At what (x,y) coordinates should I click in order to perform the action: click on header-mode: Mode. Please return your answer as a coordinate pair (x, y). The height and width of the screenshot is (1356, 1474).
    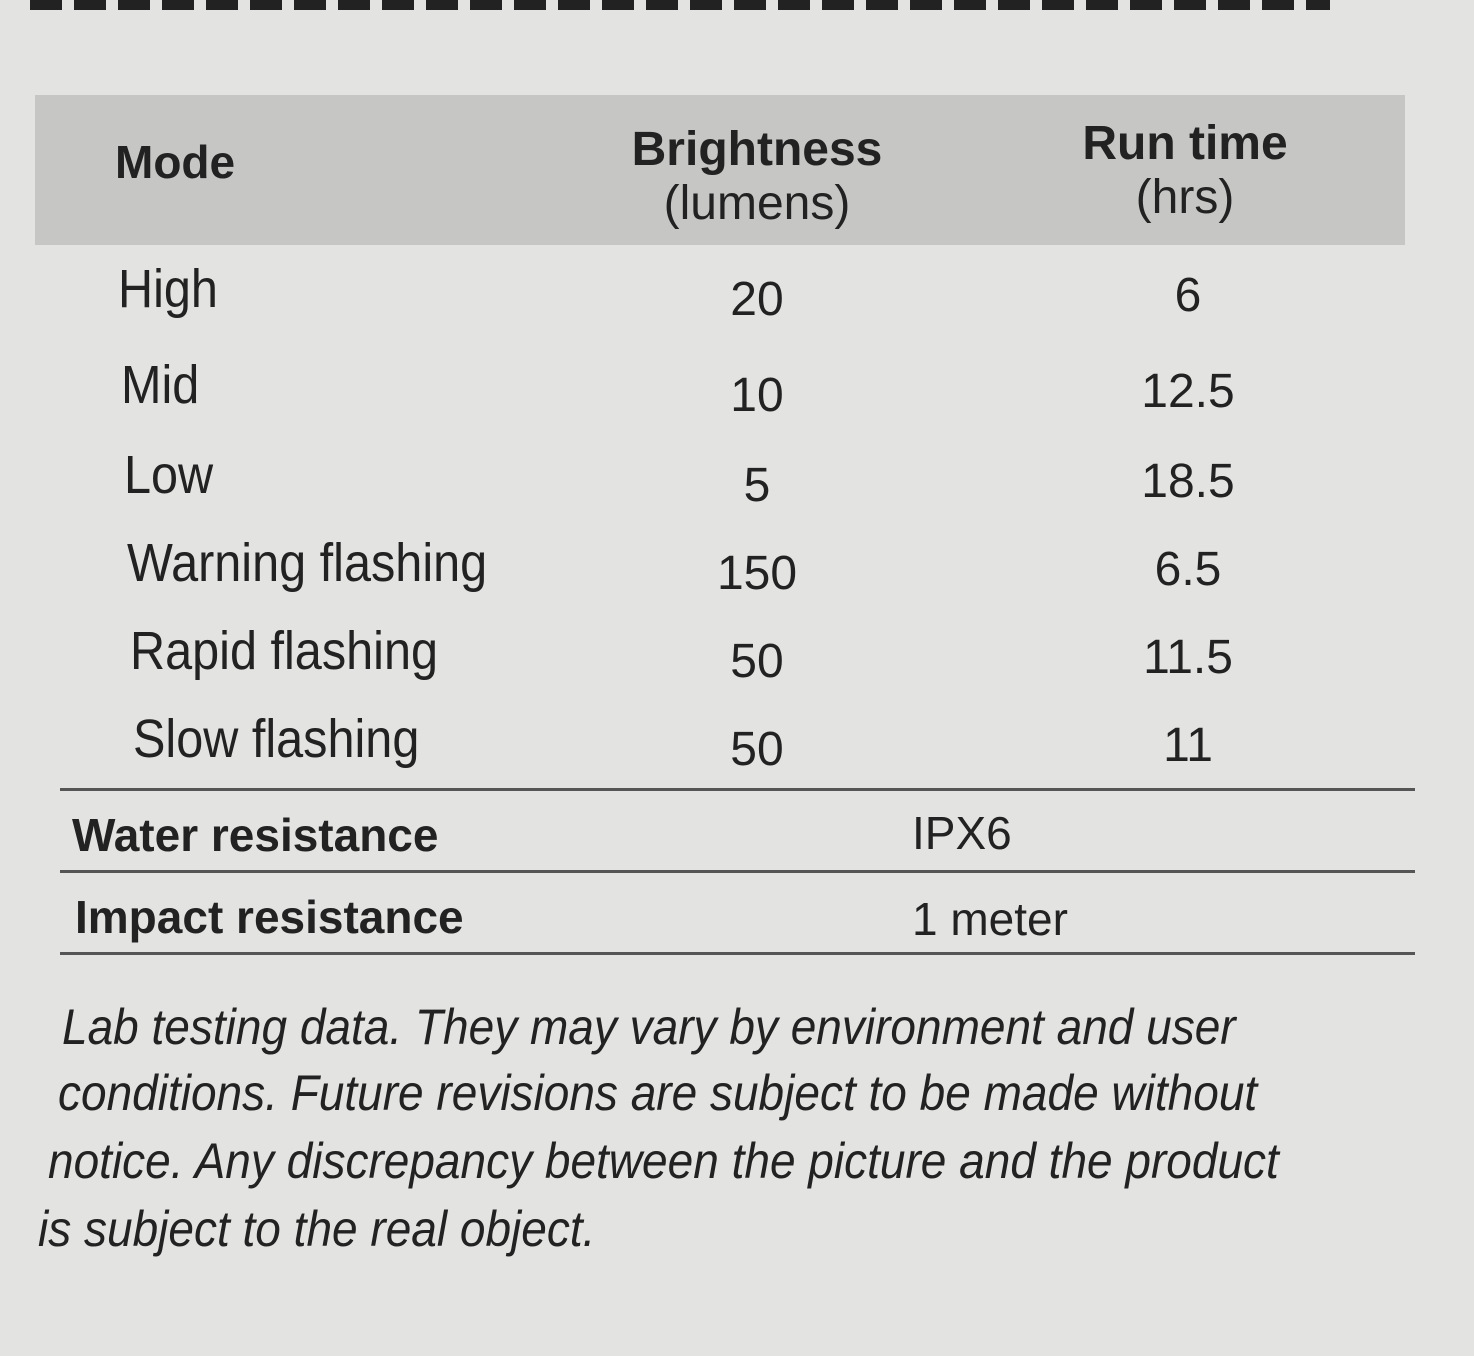
    Looking at the image, I should click on (175, 162).